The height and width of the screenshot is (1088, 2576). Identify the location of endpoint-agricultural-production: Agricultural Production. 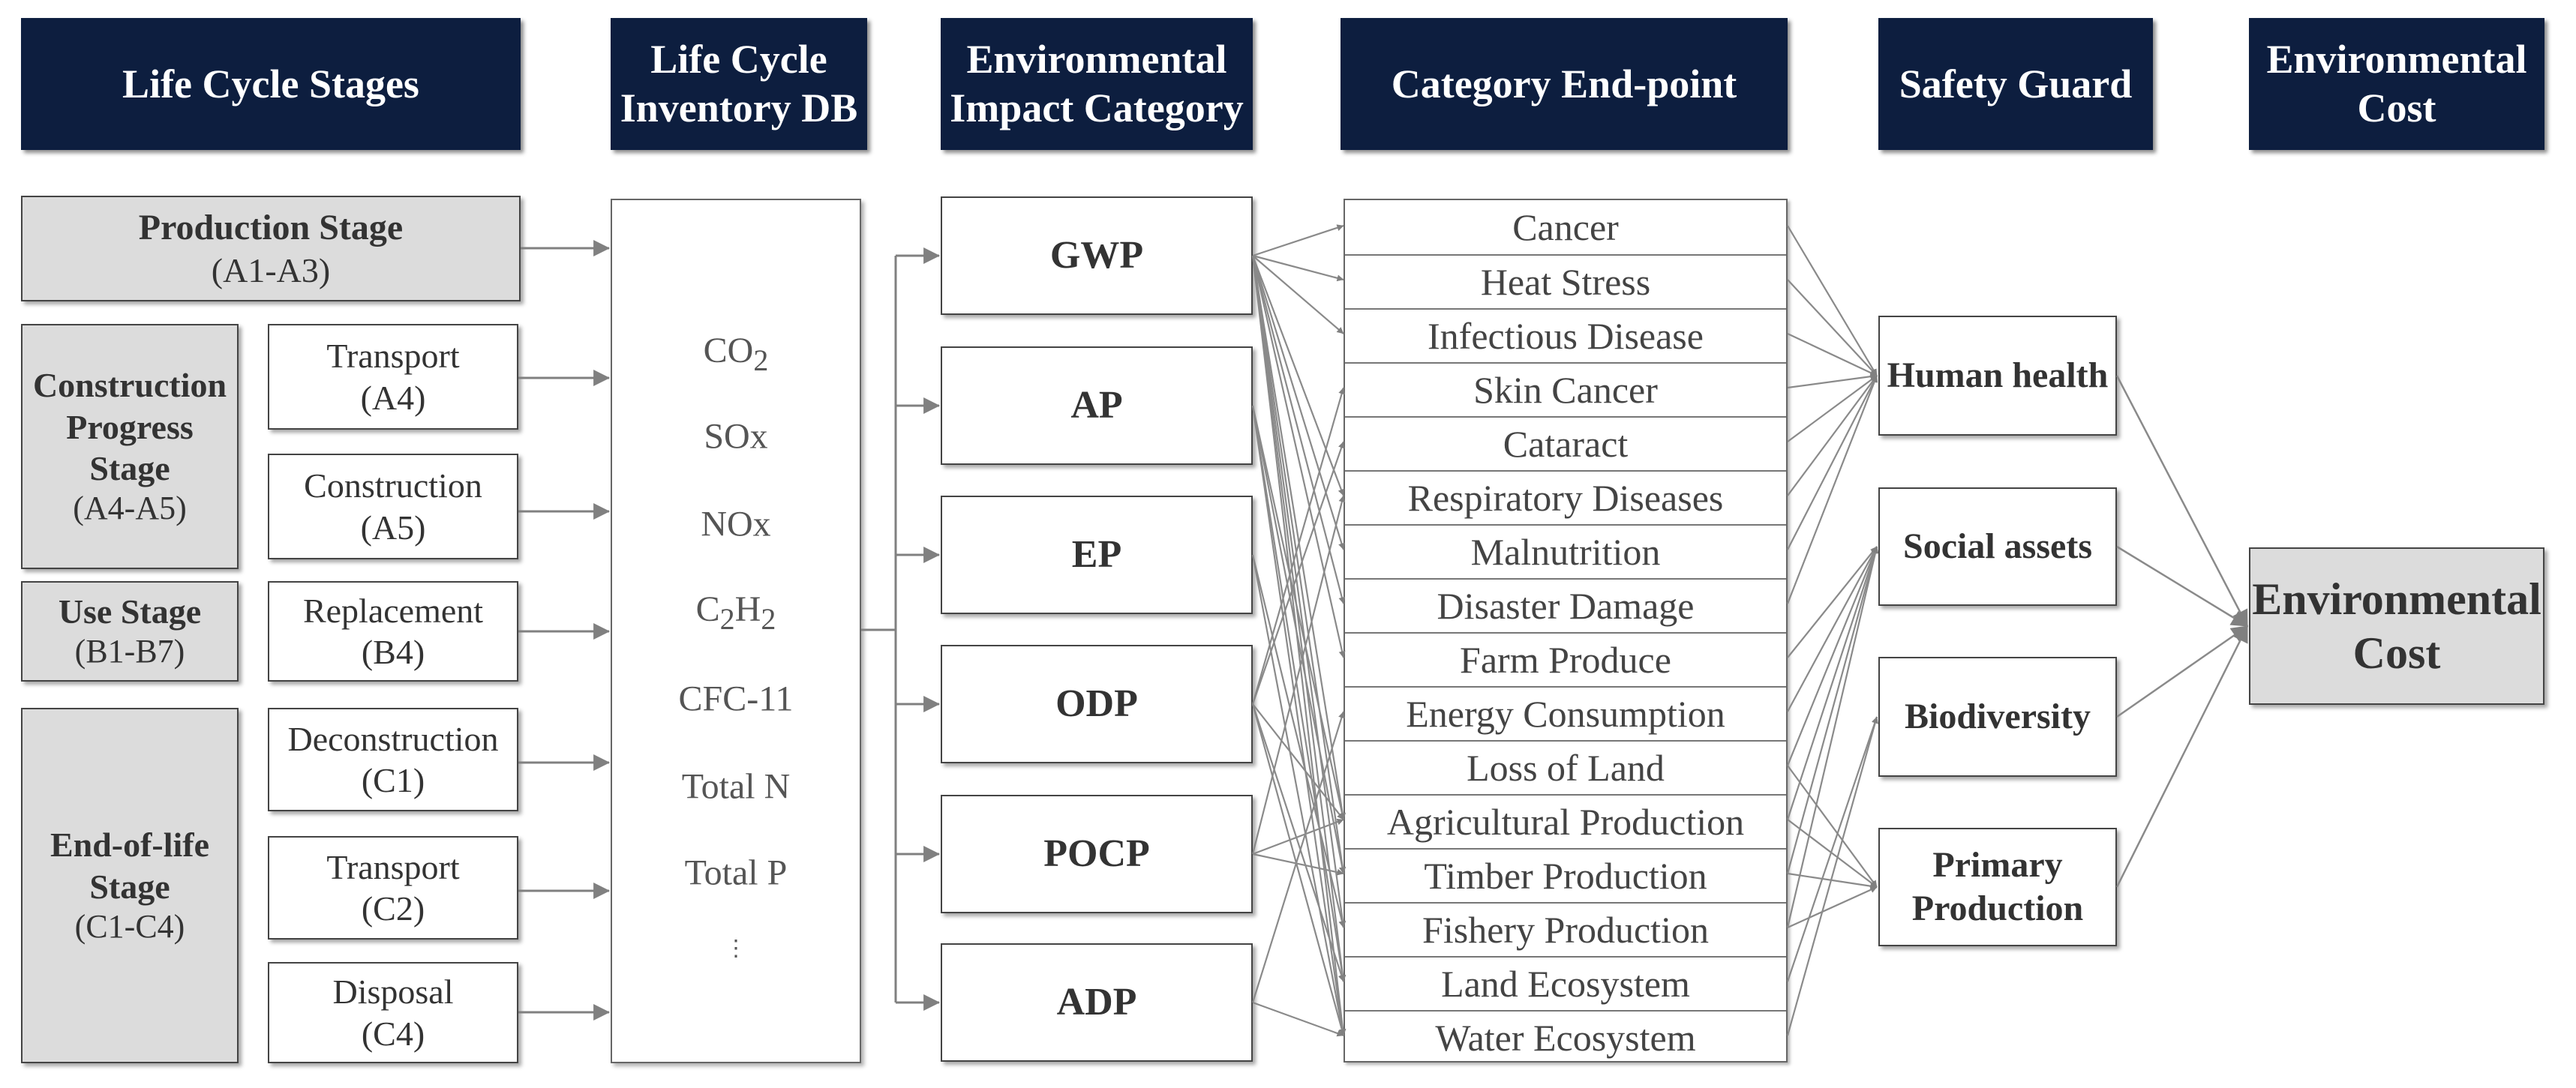
(1565, 821).